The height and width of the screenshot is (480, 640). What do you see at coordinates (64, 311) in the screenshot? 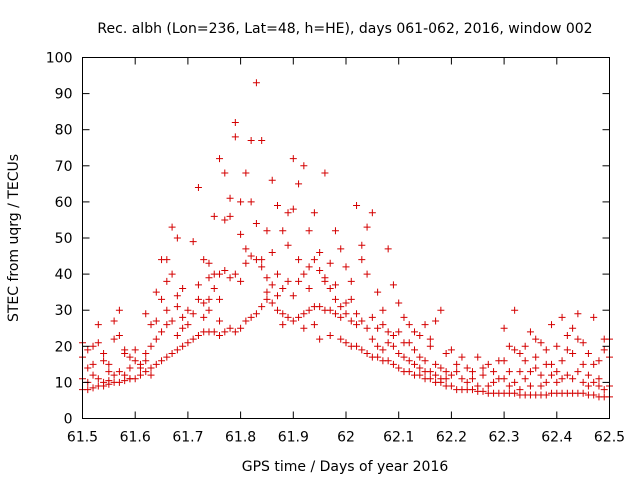
I see `y-tick-label: 30` at bounding box center [64, 311].